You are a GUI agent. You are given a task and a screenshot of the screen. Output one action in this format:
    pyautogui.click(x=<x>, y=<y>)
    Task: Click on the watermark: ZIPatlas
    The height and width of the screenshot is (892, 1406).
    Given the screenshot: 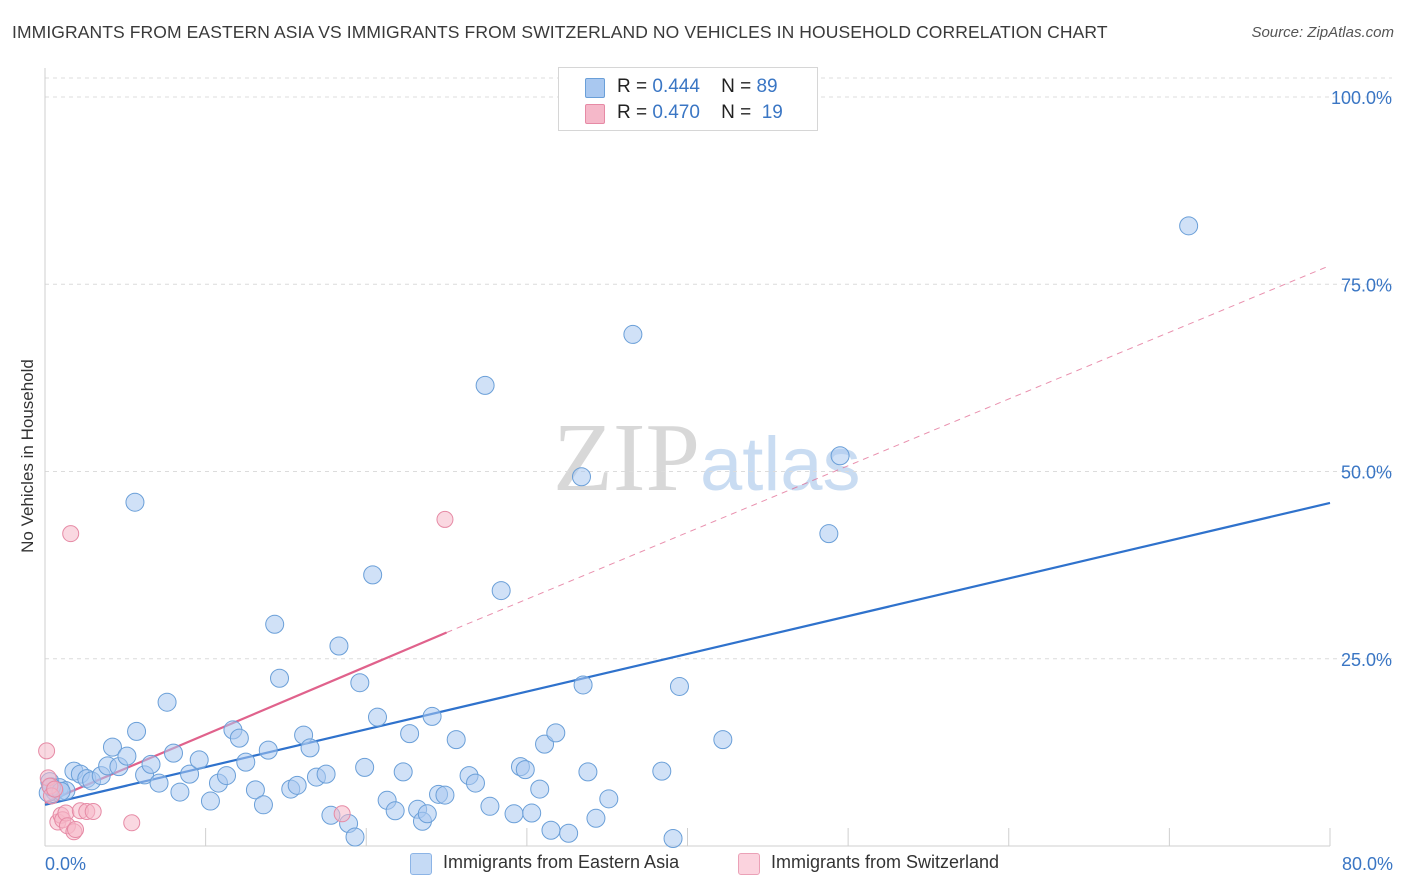 What is the action you would take?
    pyautogui.click(x=707, y=457)
    